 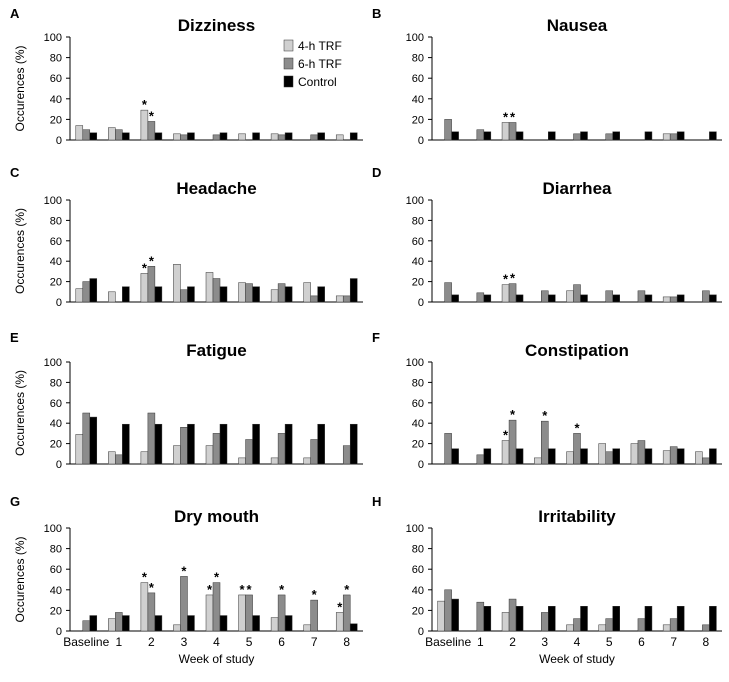 What do you see at coordinates (216, 25) in the screenshot?
I see `chart-title: Dizziness` at bounding box center [216, 25].